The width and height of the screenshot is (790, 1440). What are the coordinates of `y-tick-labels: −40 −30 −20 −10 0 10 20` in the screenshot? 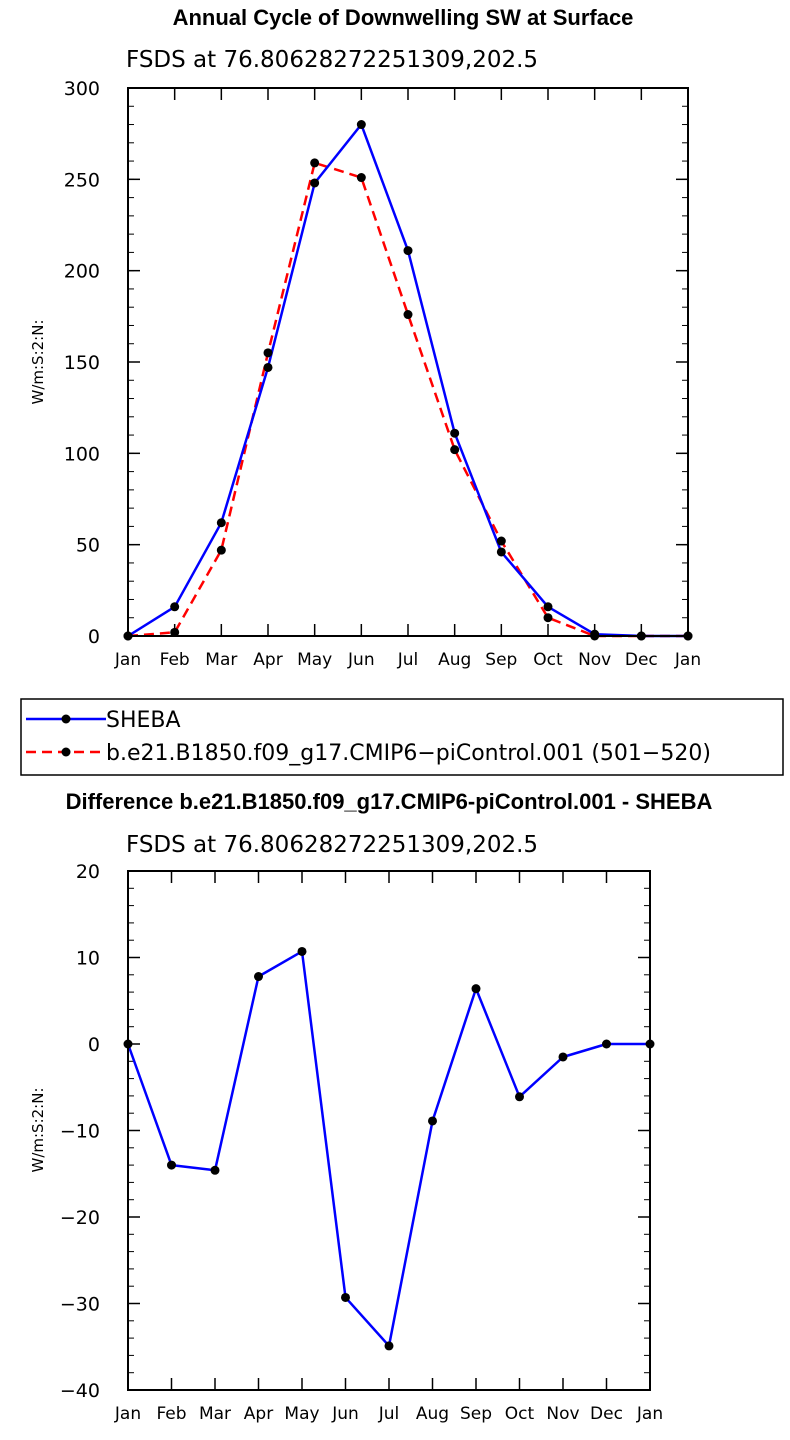 It's located at (80, 1131).